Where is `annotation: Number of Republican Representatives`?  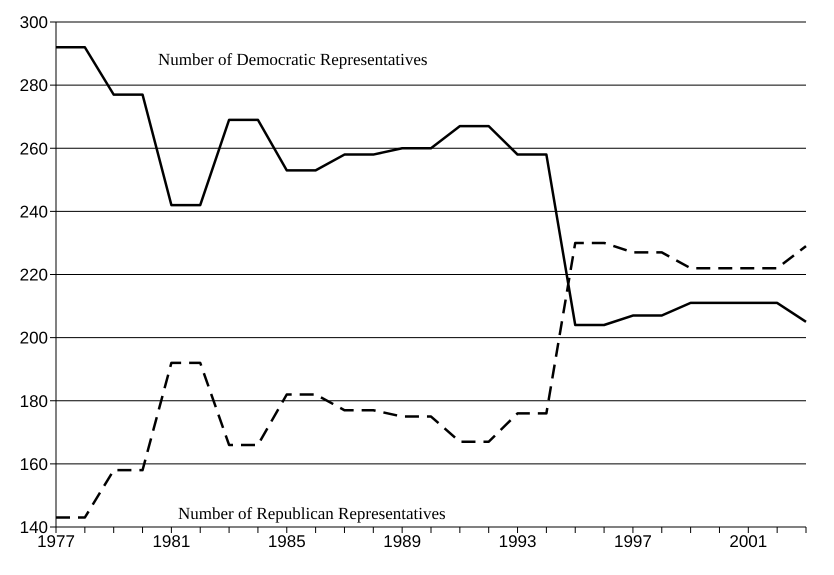 annotation: Number of Republican Representatives is located at coordinates (312, 514).